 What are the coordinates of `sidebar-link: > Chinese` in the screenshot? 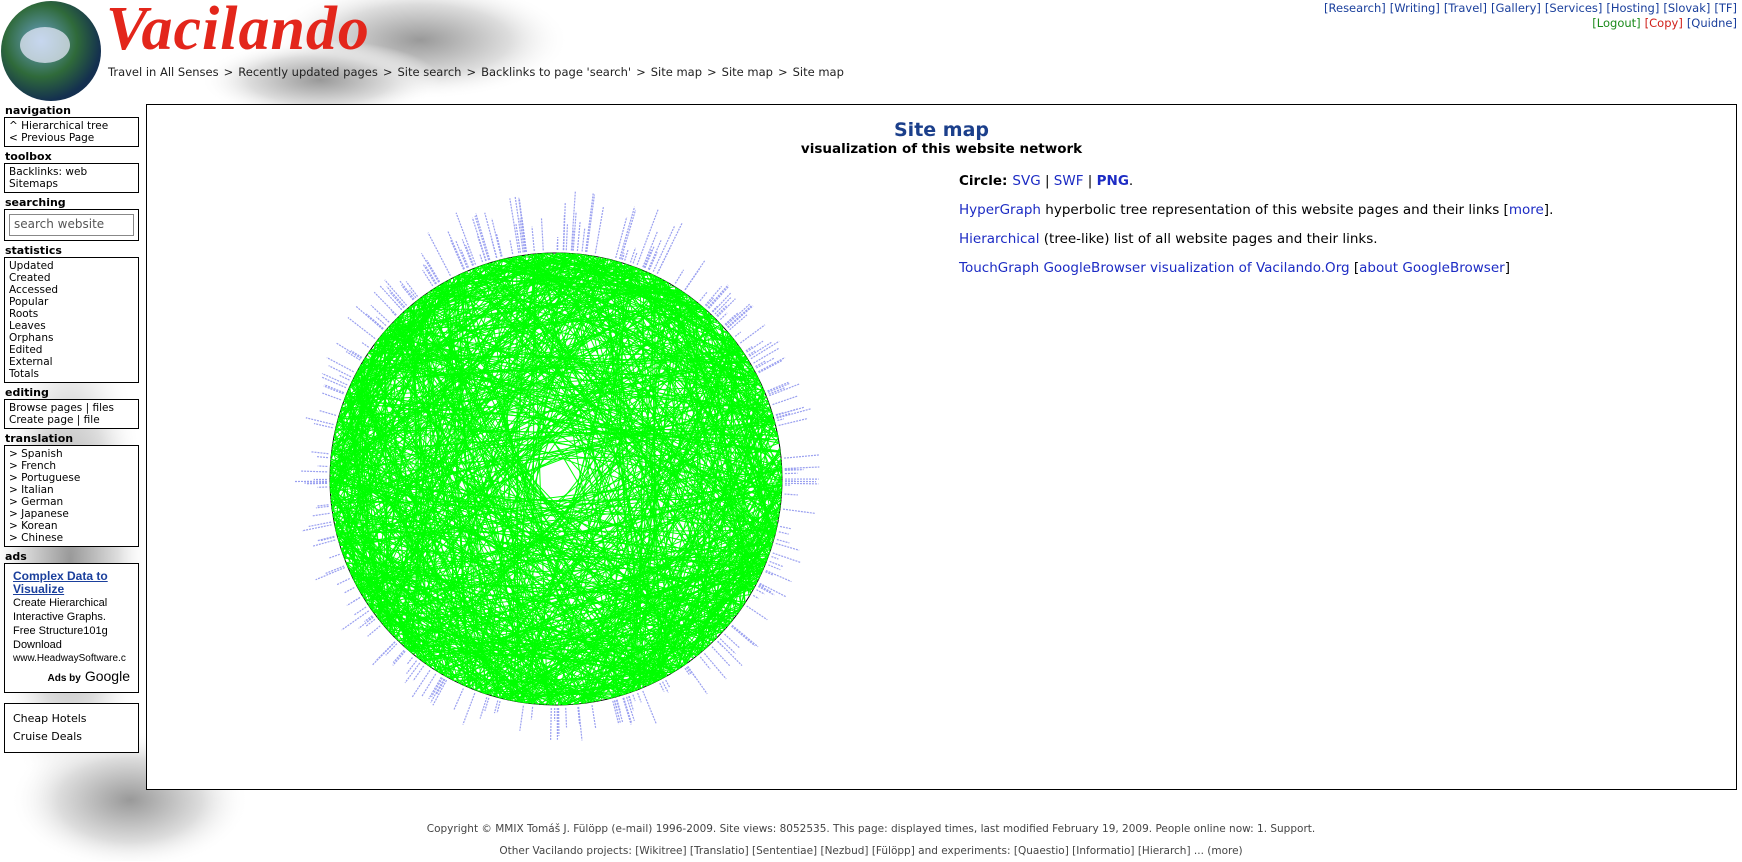 It's located at (71, 538).